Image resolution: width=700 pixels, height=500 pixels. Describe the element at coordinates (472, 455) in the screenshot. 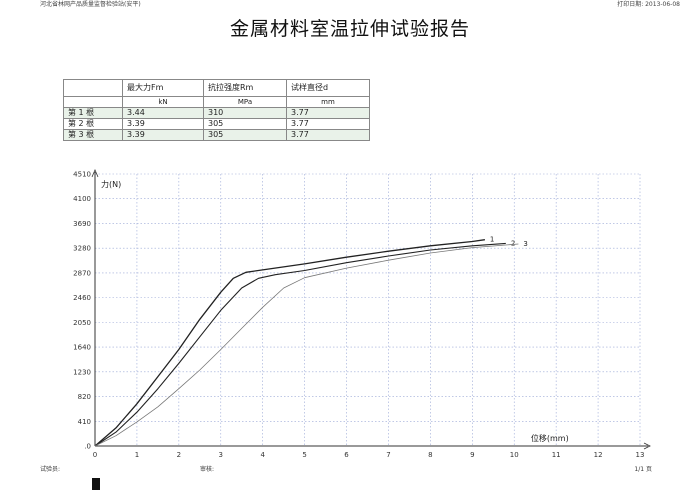

I see `x-tick-label: 9` at that location.